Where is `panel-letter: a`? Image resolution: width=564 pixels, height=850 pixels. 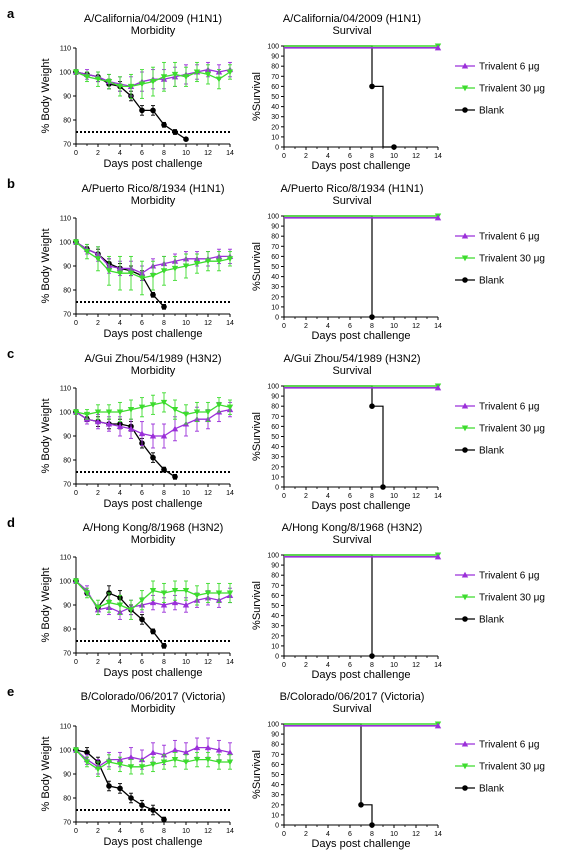
panel-letter: a is located at coordinates (11, 13).